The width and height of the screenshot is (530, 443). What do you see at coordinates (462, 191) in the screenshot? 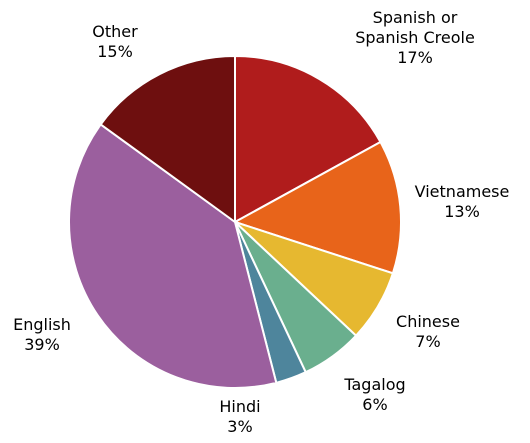
I see `category-label: Vietnamese` at bounding box center [462, 191].